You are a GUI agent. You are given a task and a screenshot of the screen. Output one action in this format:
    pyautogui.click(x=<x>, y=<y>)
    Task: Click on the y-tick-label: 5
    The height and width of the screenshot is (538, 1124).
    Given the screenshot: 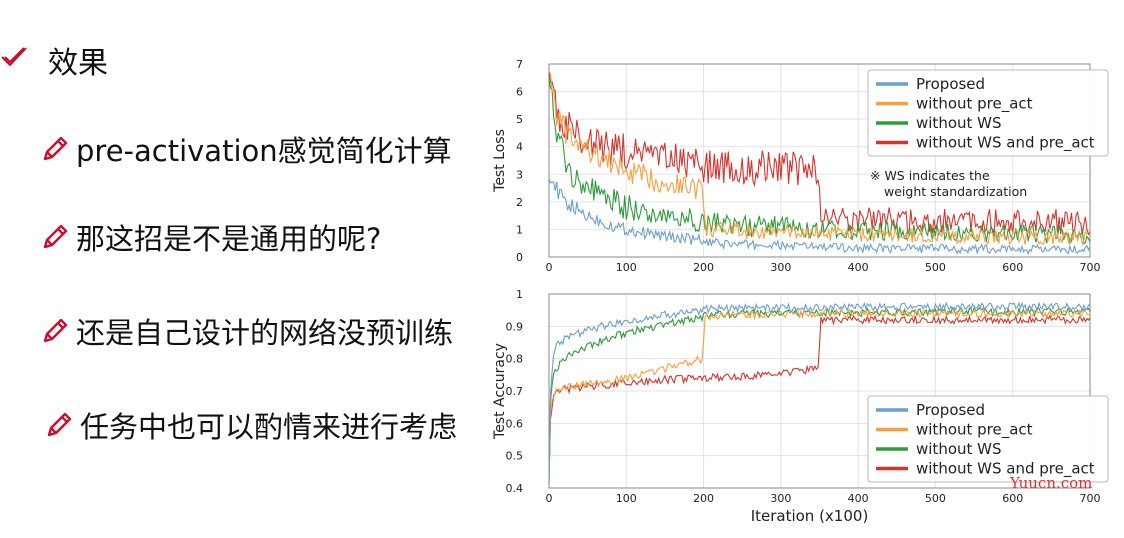 What is the action you would take?
    pyautogui.click(x=519, y=119)
    